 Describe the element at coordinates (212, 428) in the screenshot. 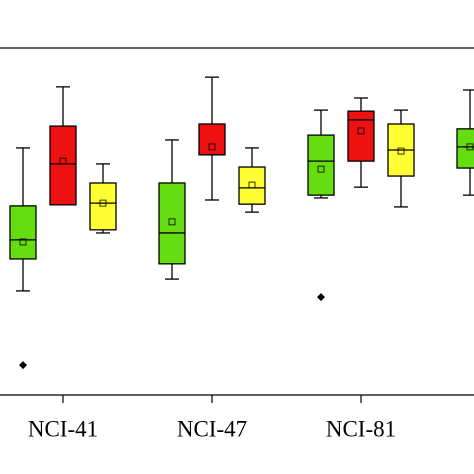

I see `x-tick-label: NCI-47` at that location.